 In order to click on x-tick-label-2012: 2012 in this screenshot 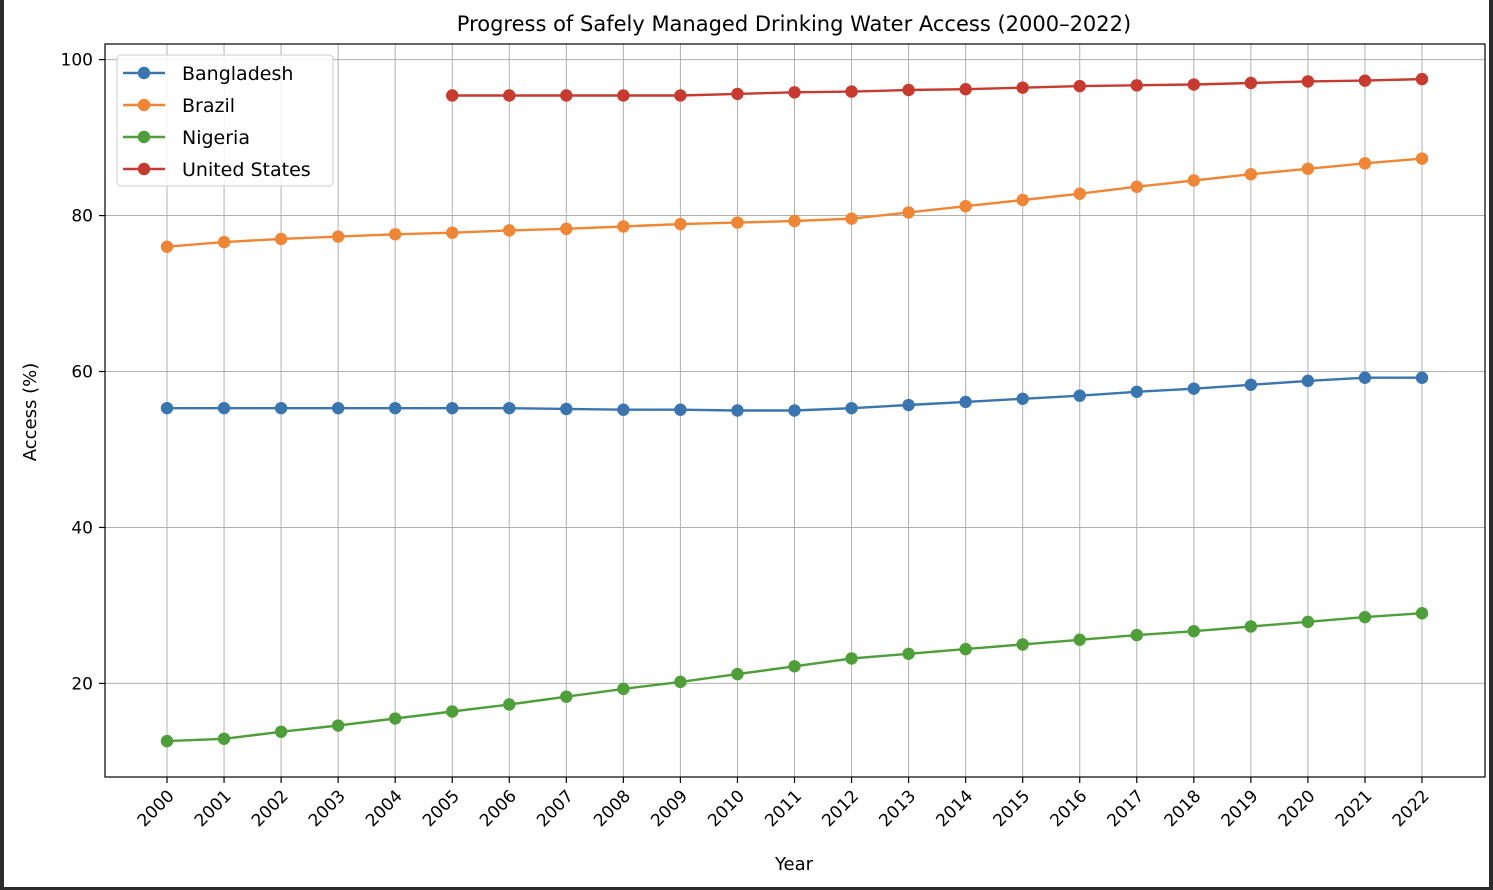, I will do `click(840, 808)`.